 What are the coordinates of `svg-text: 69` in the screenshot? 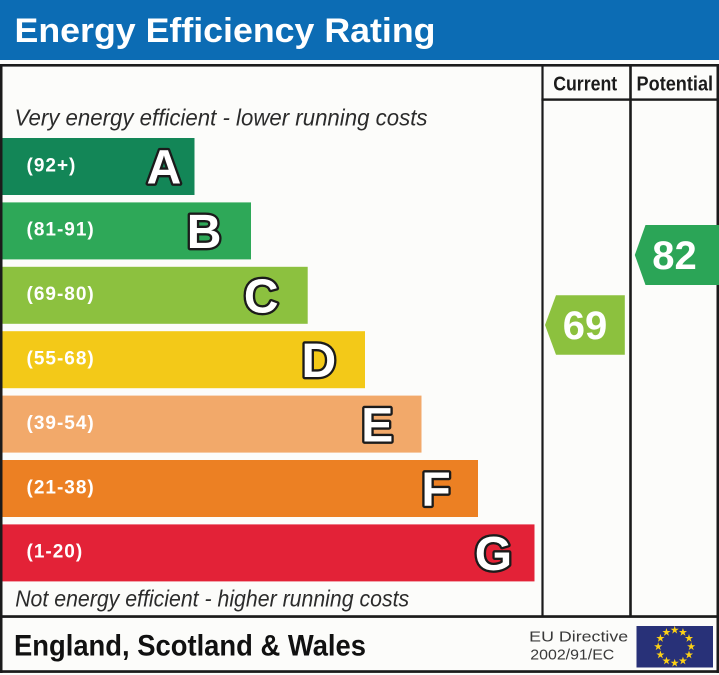 It's located at (585, 326).